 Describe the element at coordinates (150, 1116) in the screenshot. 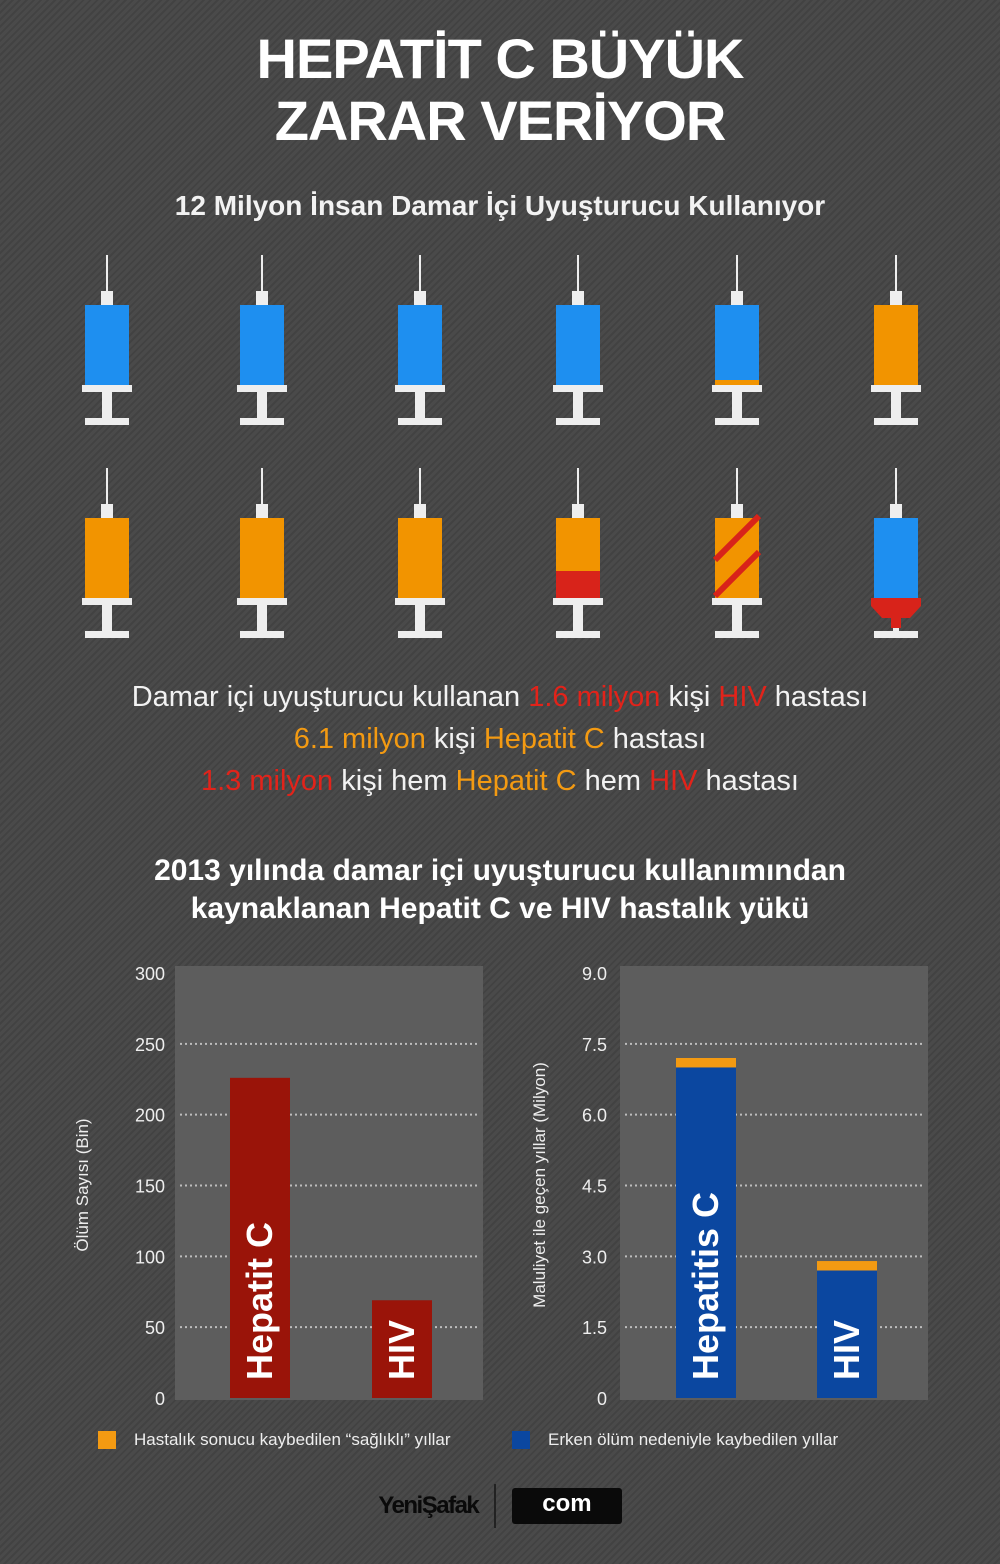

I see `y-tick-label: 200` at that location.